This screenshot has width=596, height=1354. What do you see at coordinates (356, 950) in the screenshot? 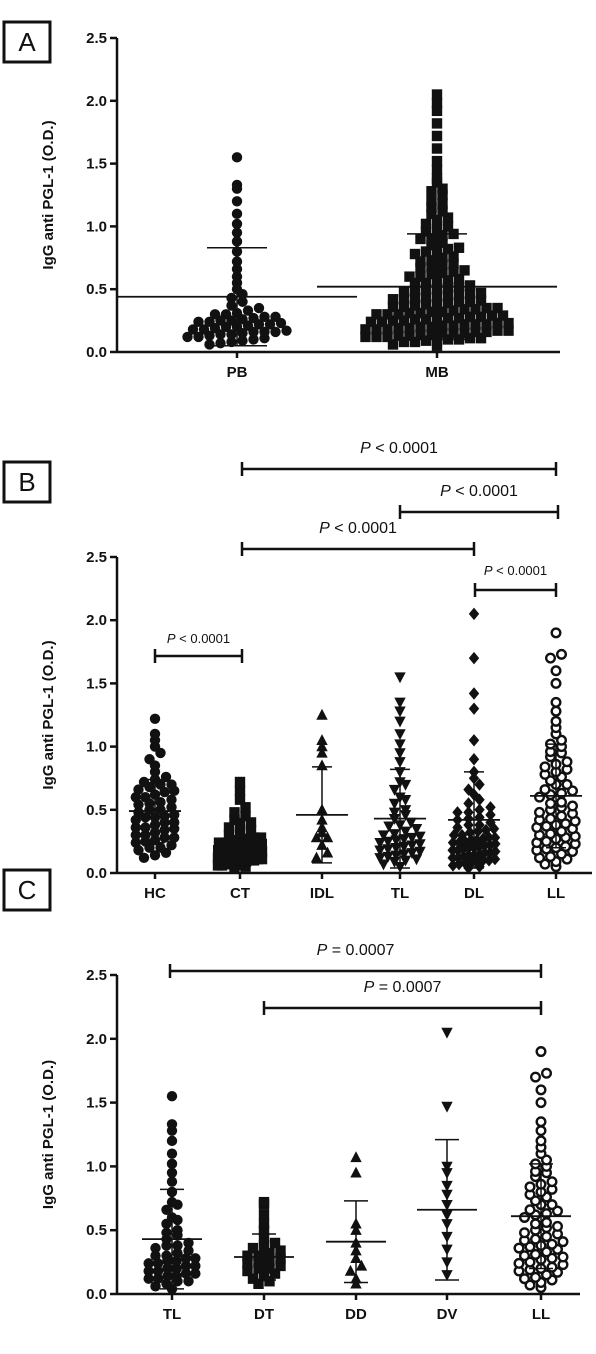
I see `p-value-label: P = 0.0007` at bounding box center [356, 950].